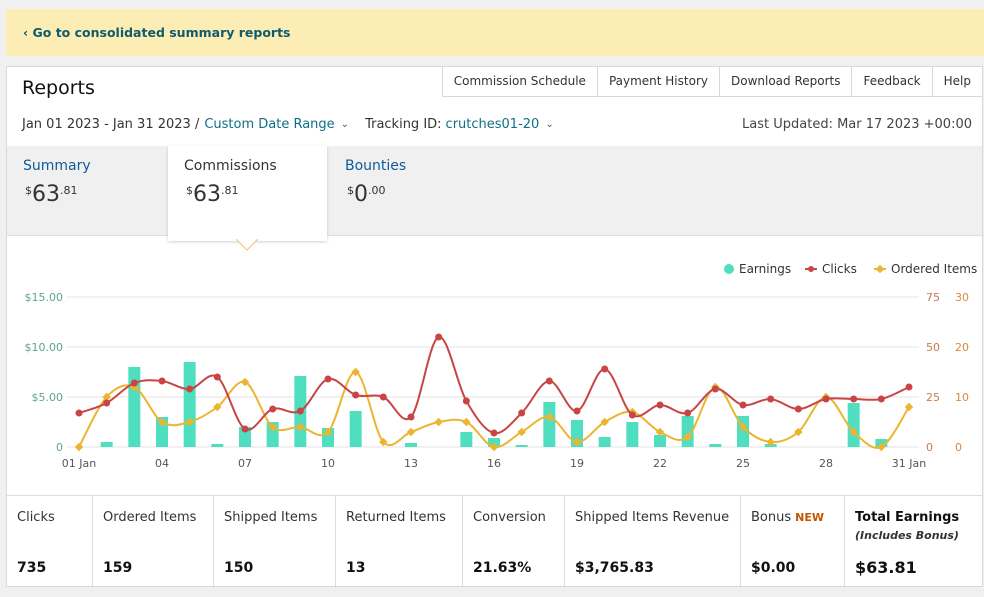 The height and width of the screenshot is (597, 984). What do you see at coordinates (366, 194) in the screenshot?
I see `bounties-amount: $0.00` at bounding box center [366, 194].